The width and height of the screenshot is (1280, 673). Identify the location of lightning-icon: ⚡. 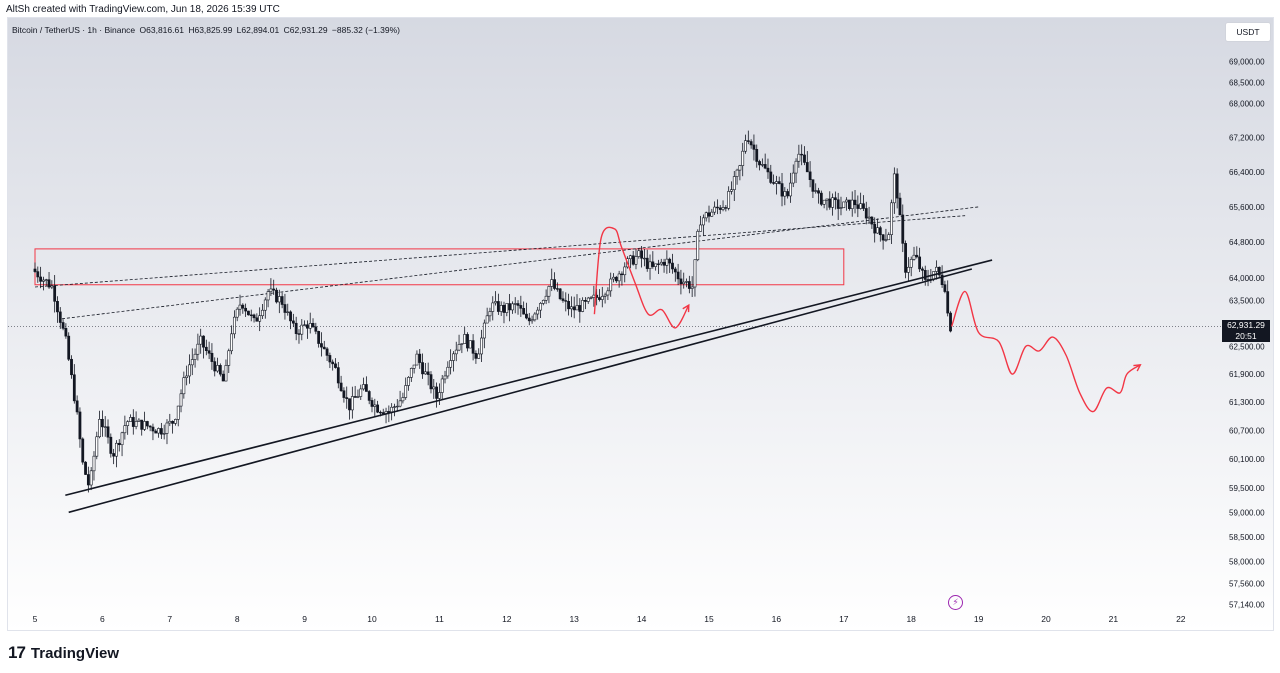
(955, 602).